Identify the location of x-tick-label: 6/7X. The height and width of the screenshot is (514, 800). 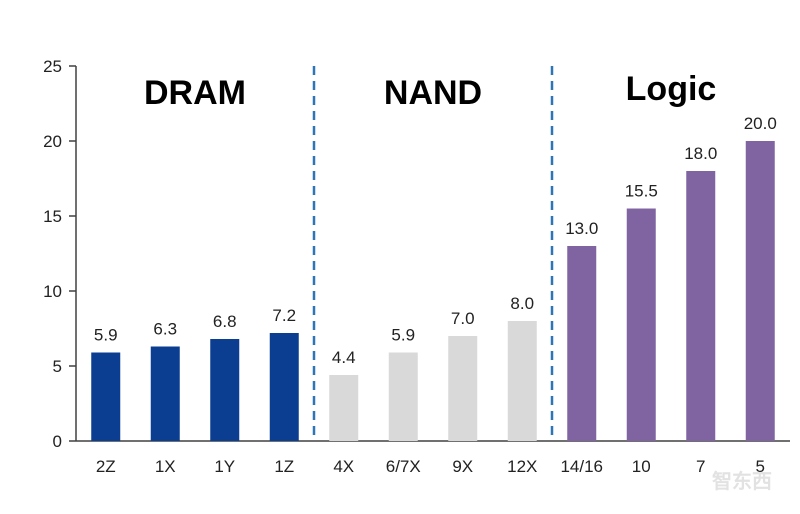
(403, 466).